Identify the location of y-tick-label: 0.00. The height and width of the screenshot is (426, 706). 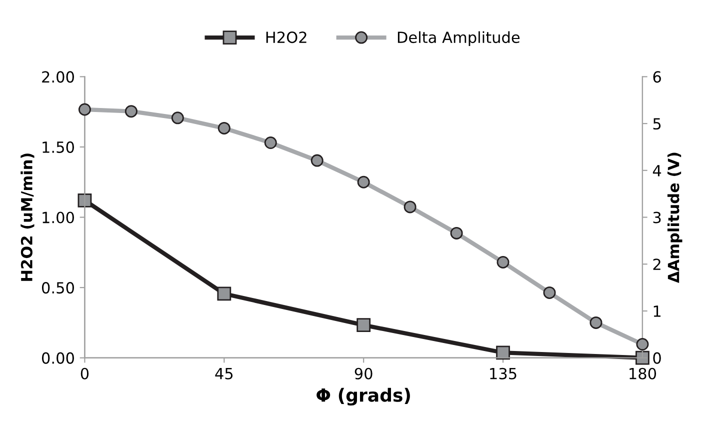
(58, 358).